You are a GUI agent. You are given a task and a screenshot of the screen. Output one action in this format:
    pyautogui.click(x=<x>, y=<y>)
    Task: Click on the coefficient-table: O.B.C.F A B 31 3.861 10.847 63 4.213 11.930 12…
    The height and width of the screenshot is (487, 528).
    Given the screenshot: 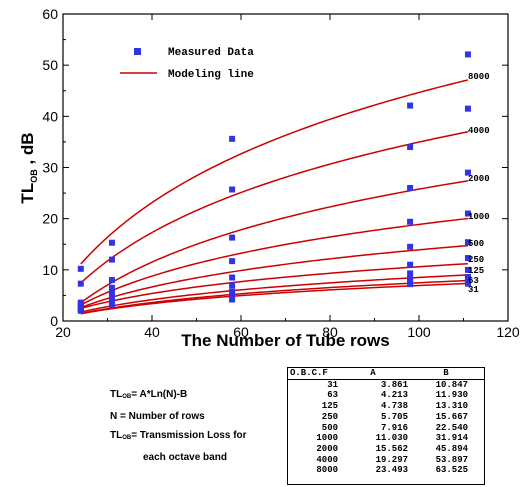 What is the action you would take?
    pyautogui.click(x=386, y=426)
    